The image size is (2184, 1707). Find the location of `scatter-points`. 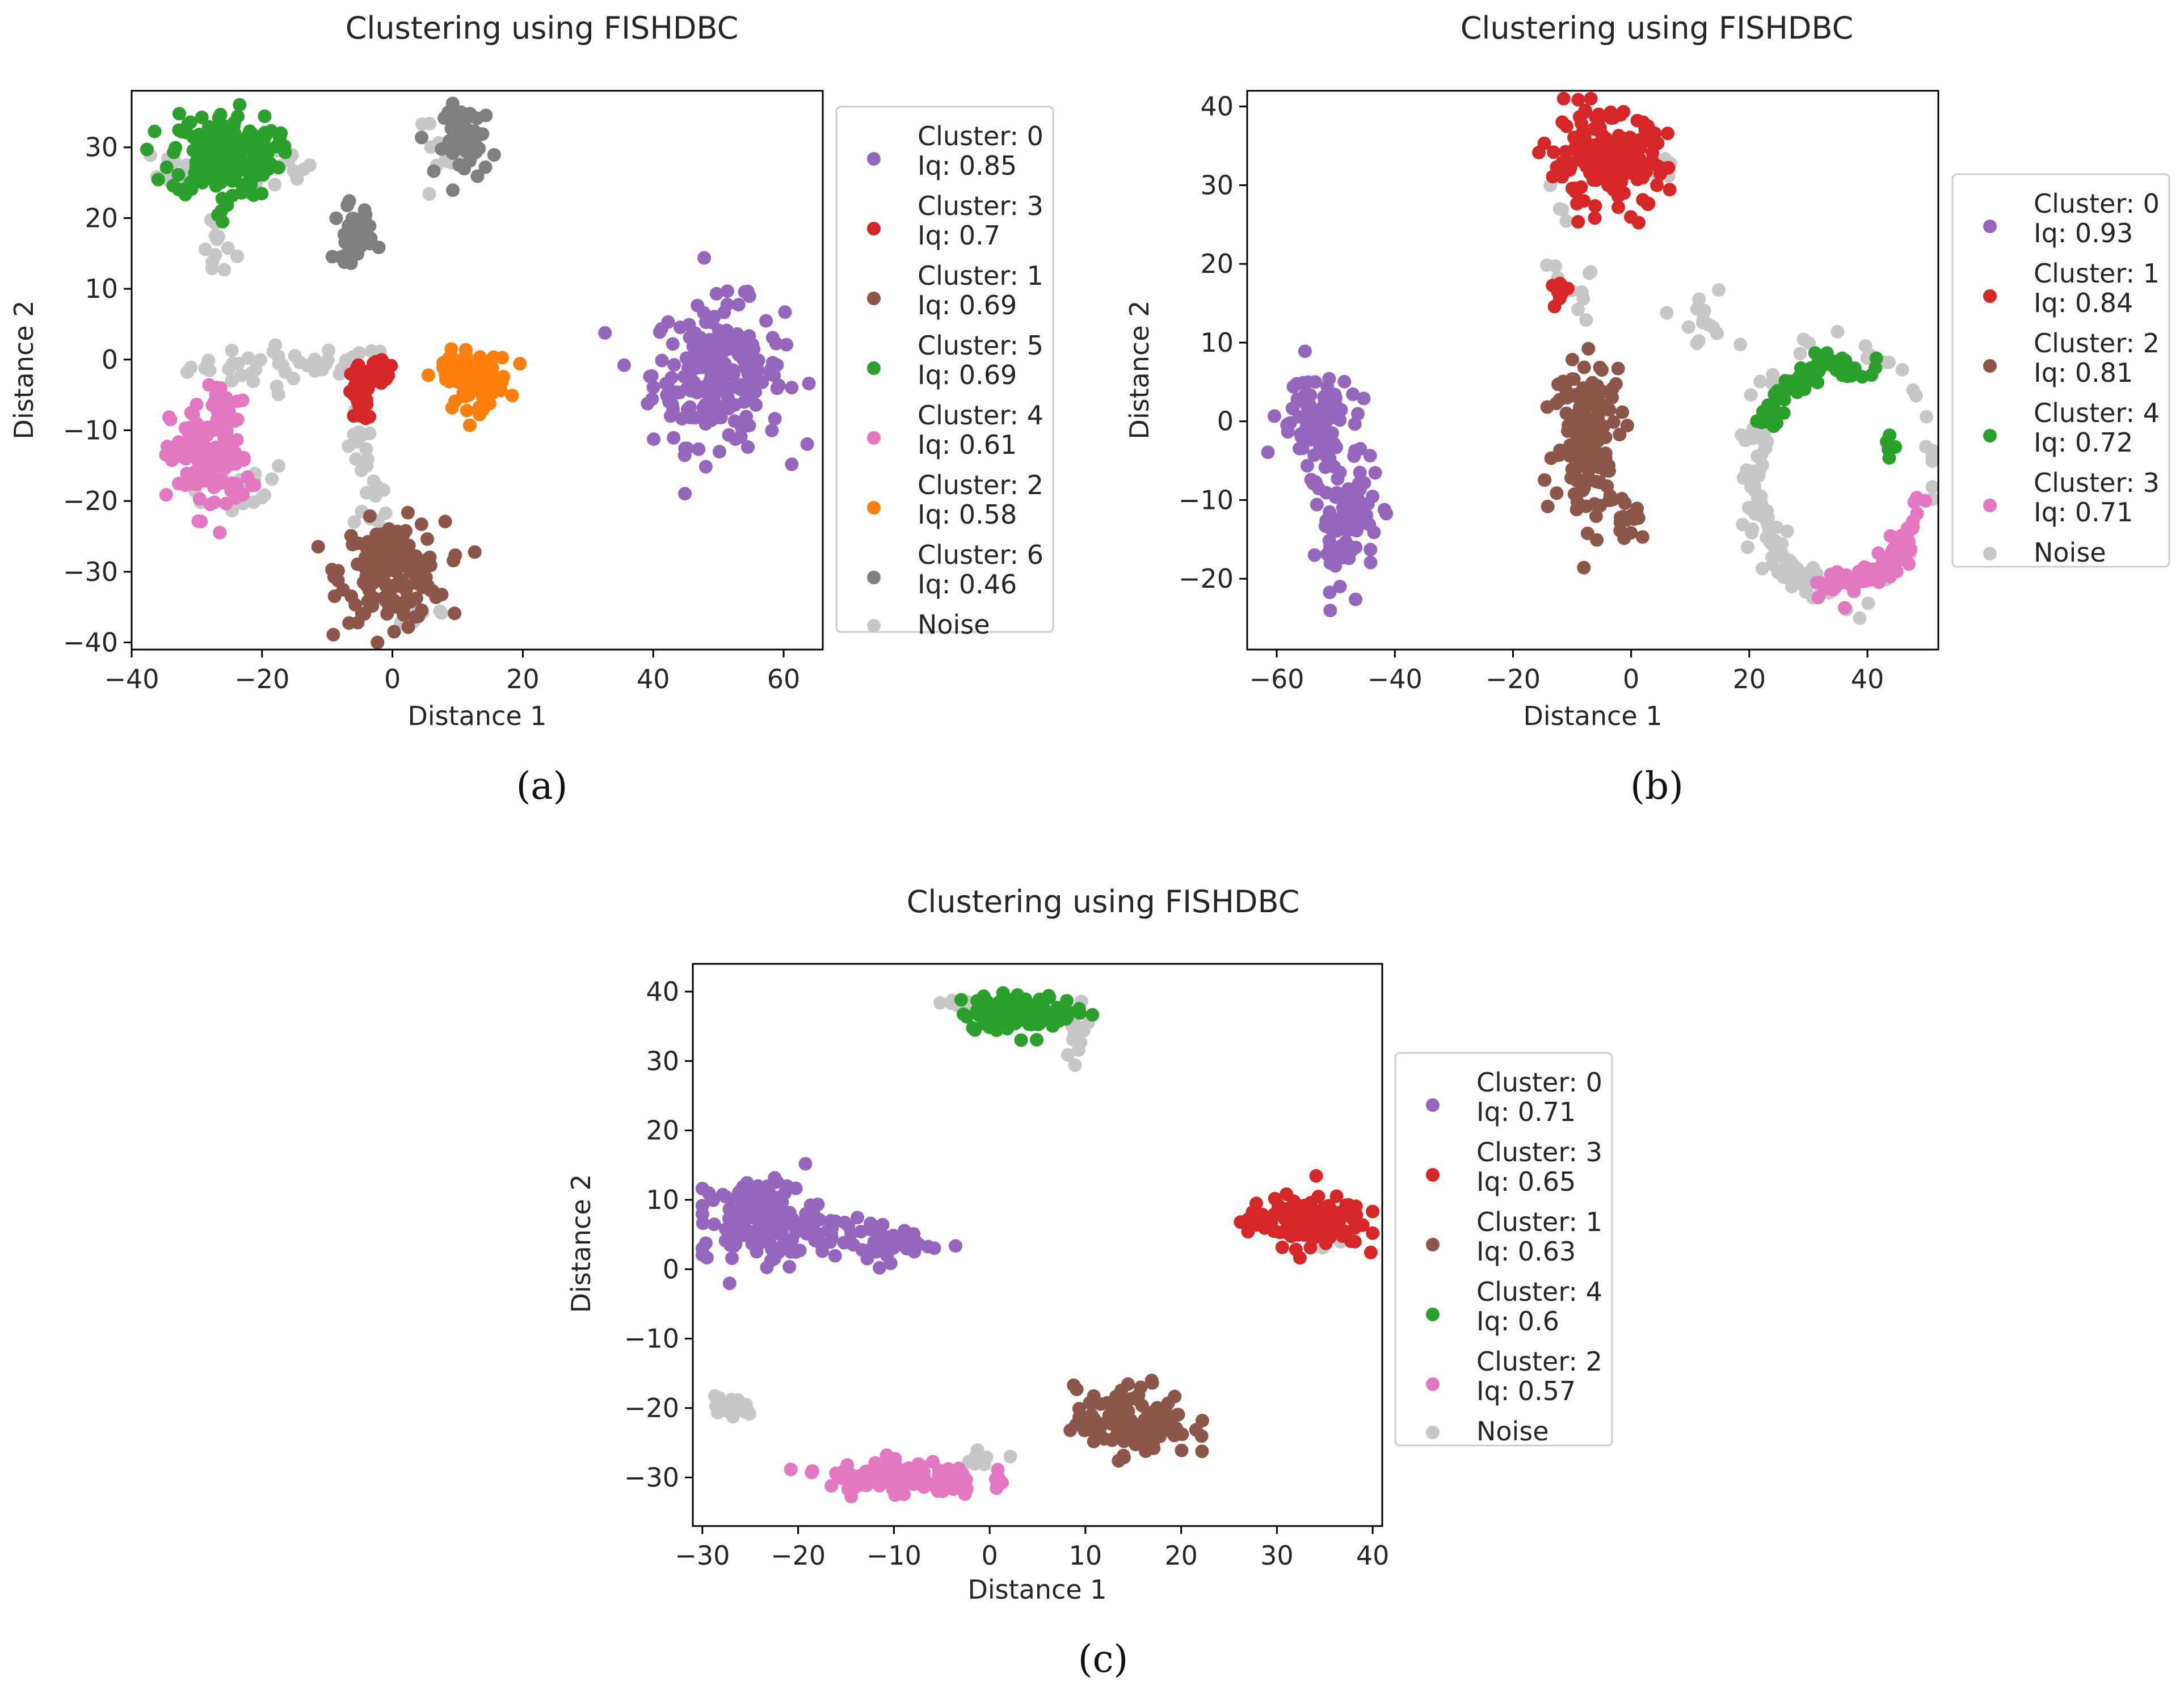

scatter-points is located at coordinates (478, 373).